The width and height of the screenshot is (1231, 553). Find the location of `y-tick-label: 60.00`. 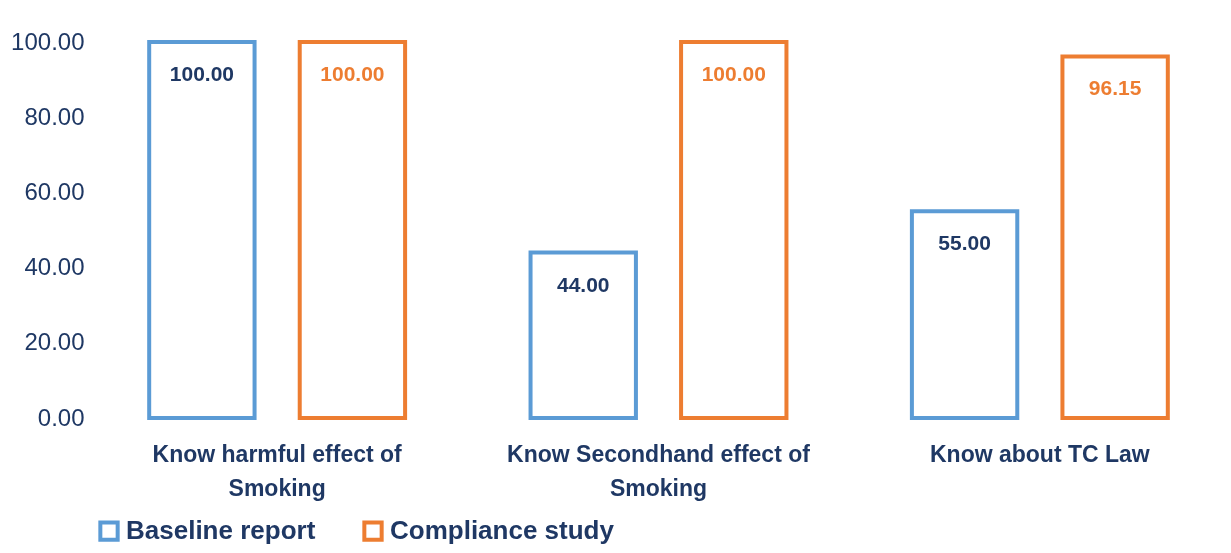

y-tick-label: 60.00 is located at coordinates (54, 191).